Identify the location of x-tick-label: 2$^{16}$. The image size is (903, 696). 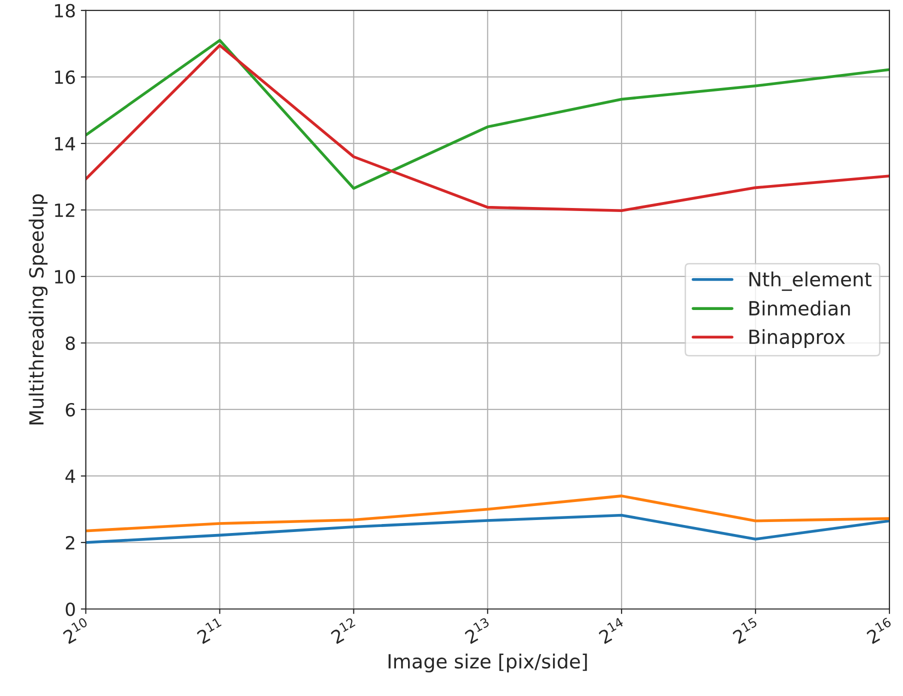
(880, 630).